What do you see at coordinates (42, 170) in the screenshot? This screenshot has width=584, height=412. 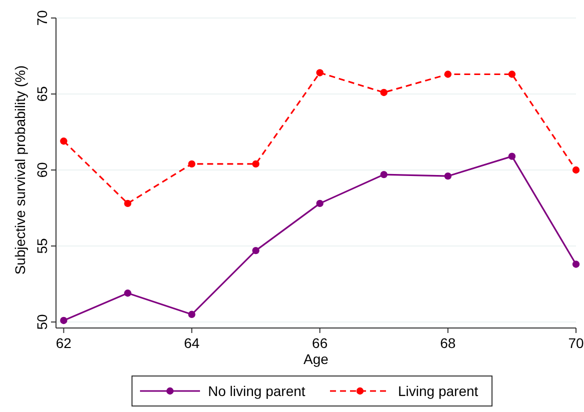 I see `y-tick-label: 60` at bounding box center [42, 170].